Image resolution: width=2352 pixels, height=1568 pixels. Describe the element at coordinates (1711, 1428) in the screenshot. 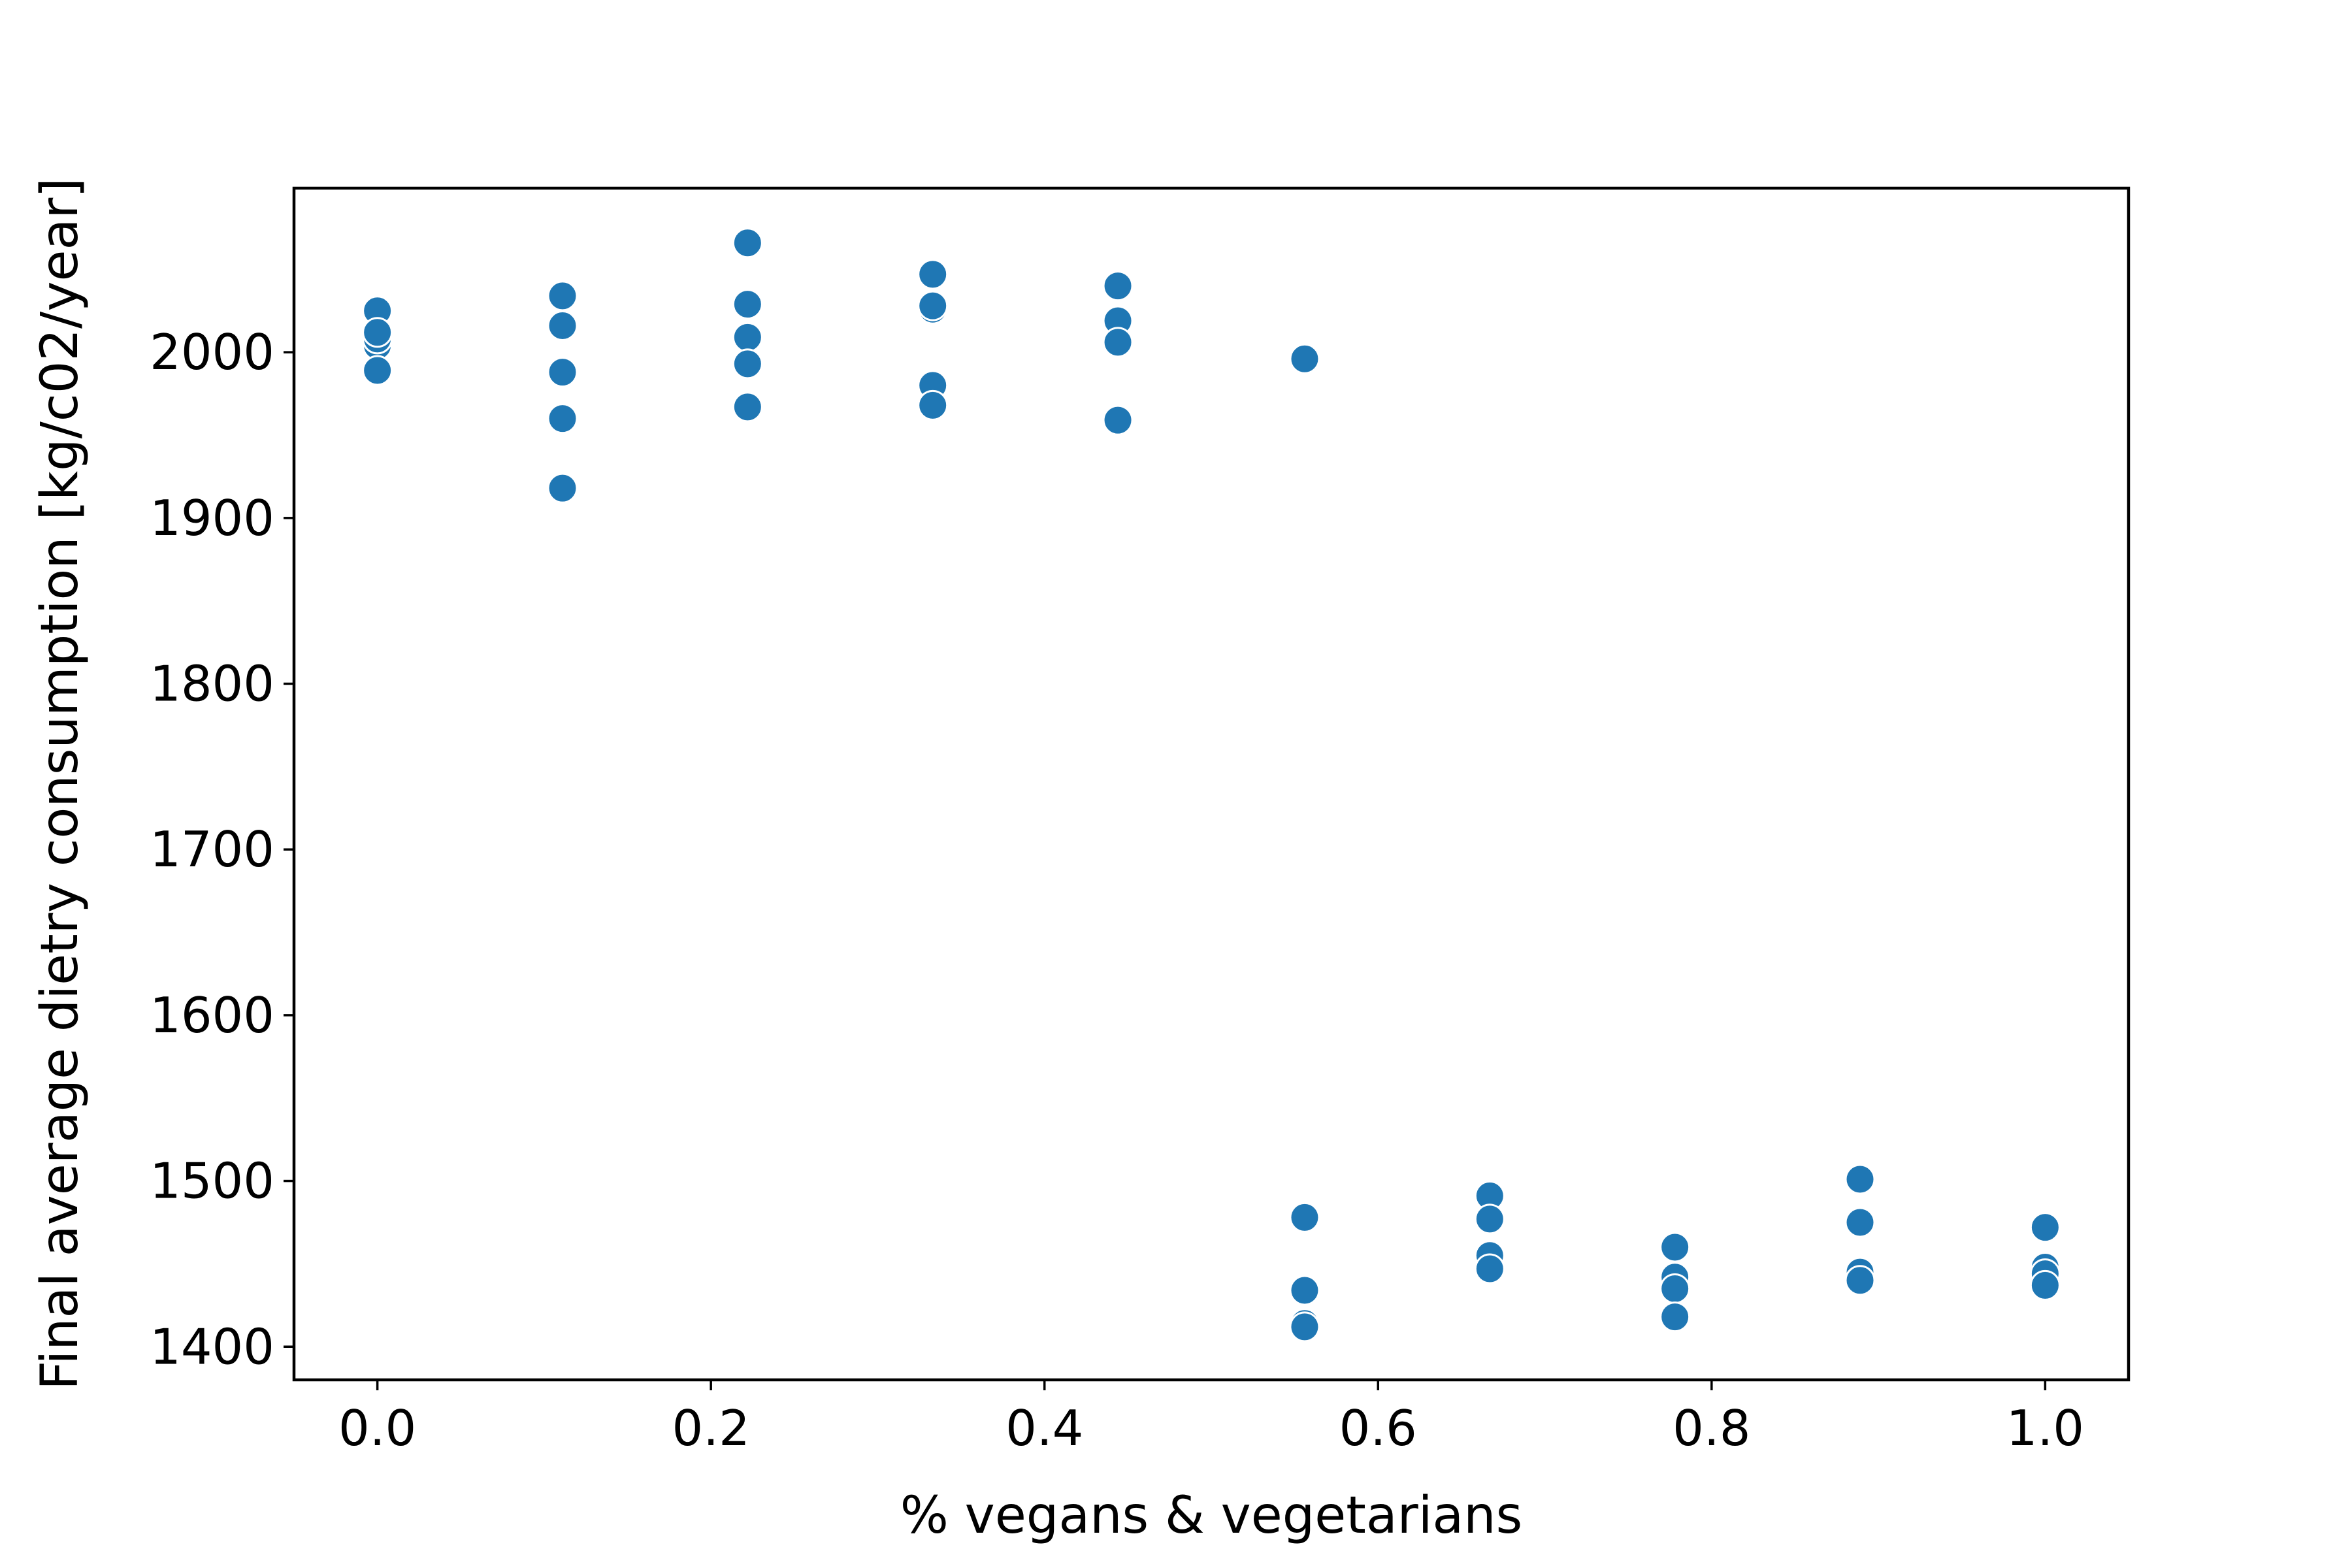

I see `x-tick-label: 0.8` at that location.